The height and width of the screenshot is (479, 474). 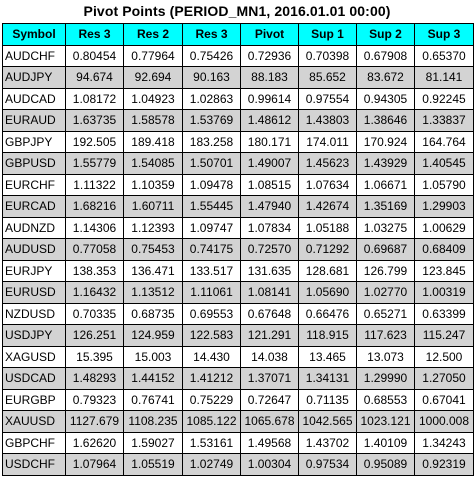 I want to click on value-cell: 0.79323, so click(x=94, y=399).